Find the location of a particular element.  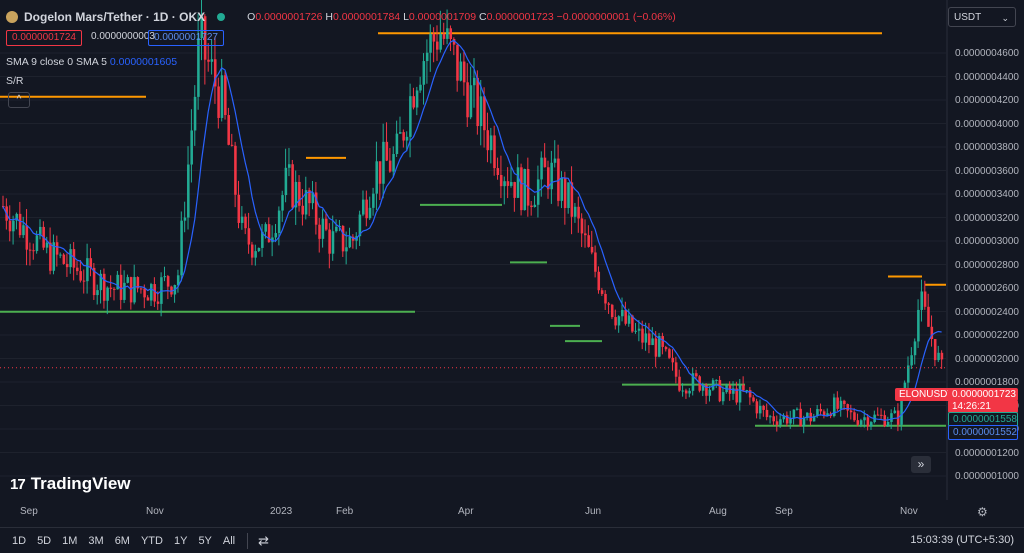

price-axis-label: 0.0000004400 is located at coordinates (987, 77).